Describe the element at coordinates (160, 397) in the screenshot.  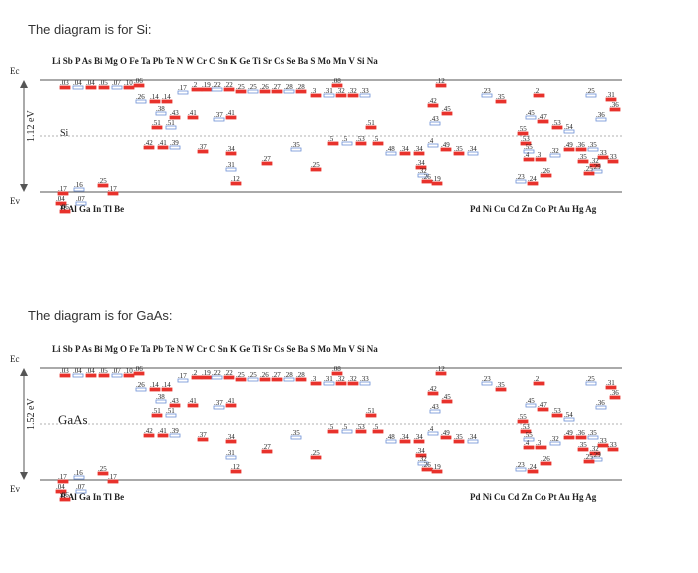
I see `impurity-level-label: .38` at that location.